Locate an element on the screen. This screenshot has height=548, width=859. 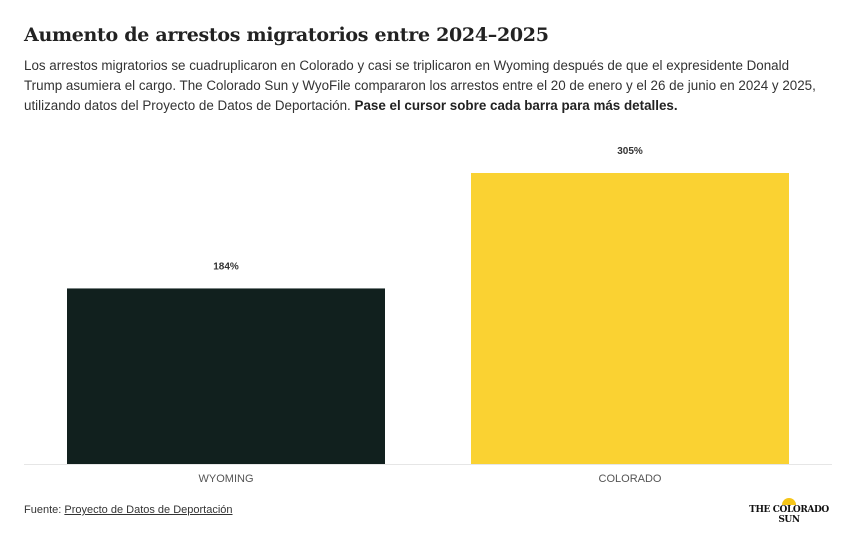
bar-wyoming is located at coordinates (226, 376).